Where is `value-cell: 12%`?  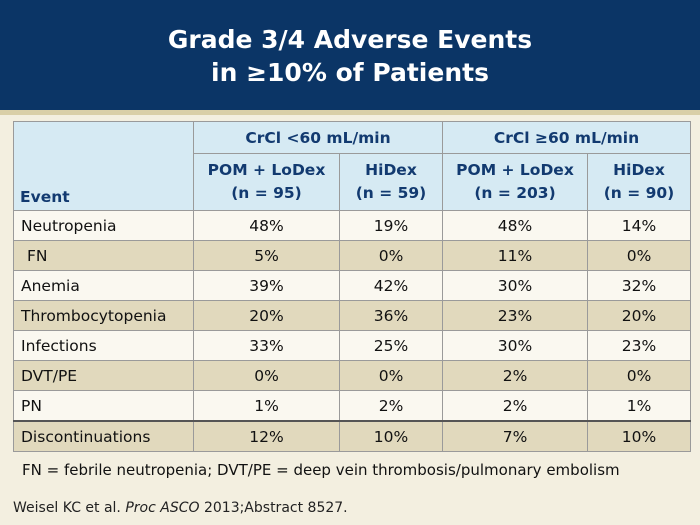
value-cell: 12% is located at coordinates (266, 436).